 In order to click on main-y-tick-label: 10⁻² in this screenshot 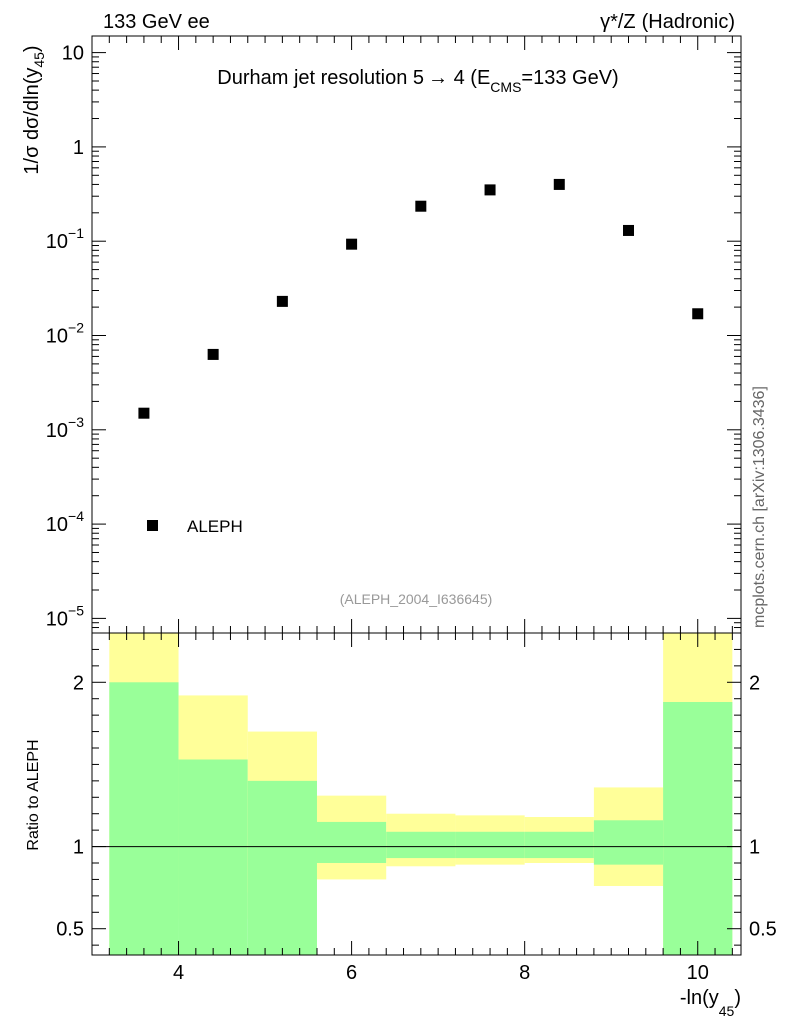, I will do `click(65, 333)`.